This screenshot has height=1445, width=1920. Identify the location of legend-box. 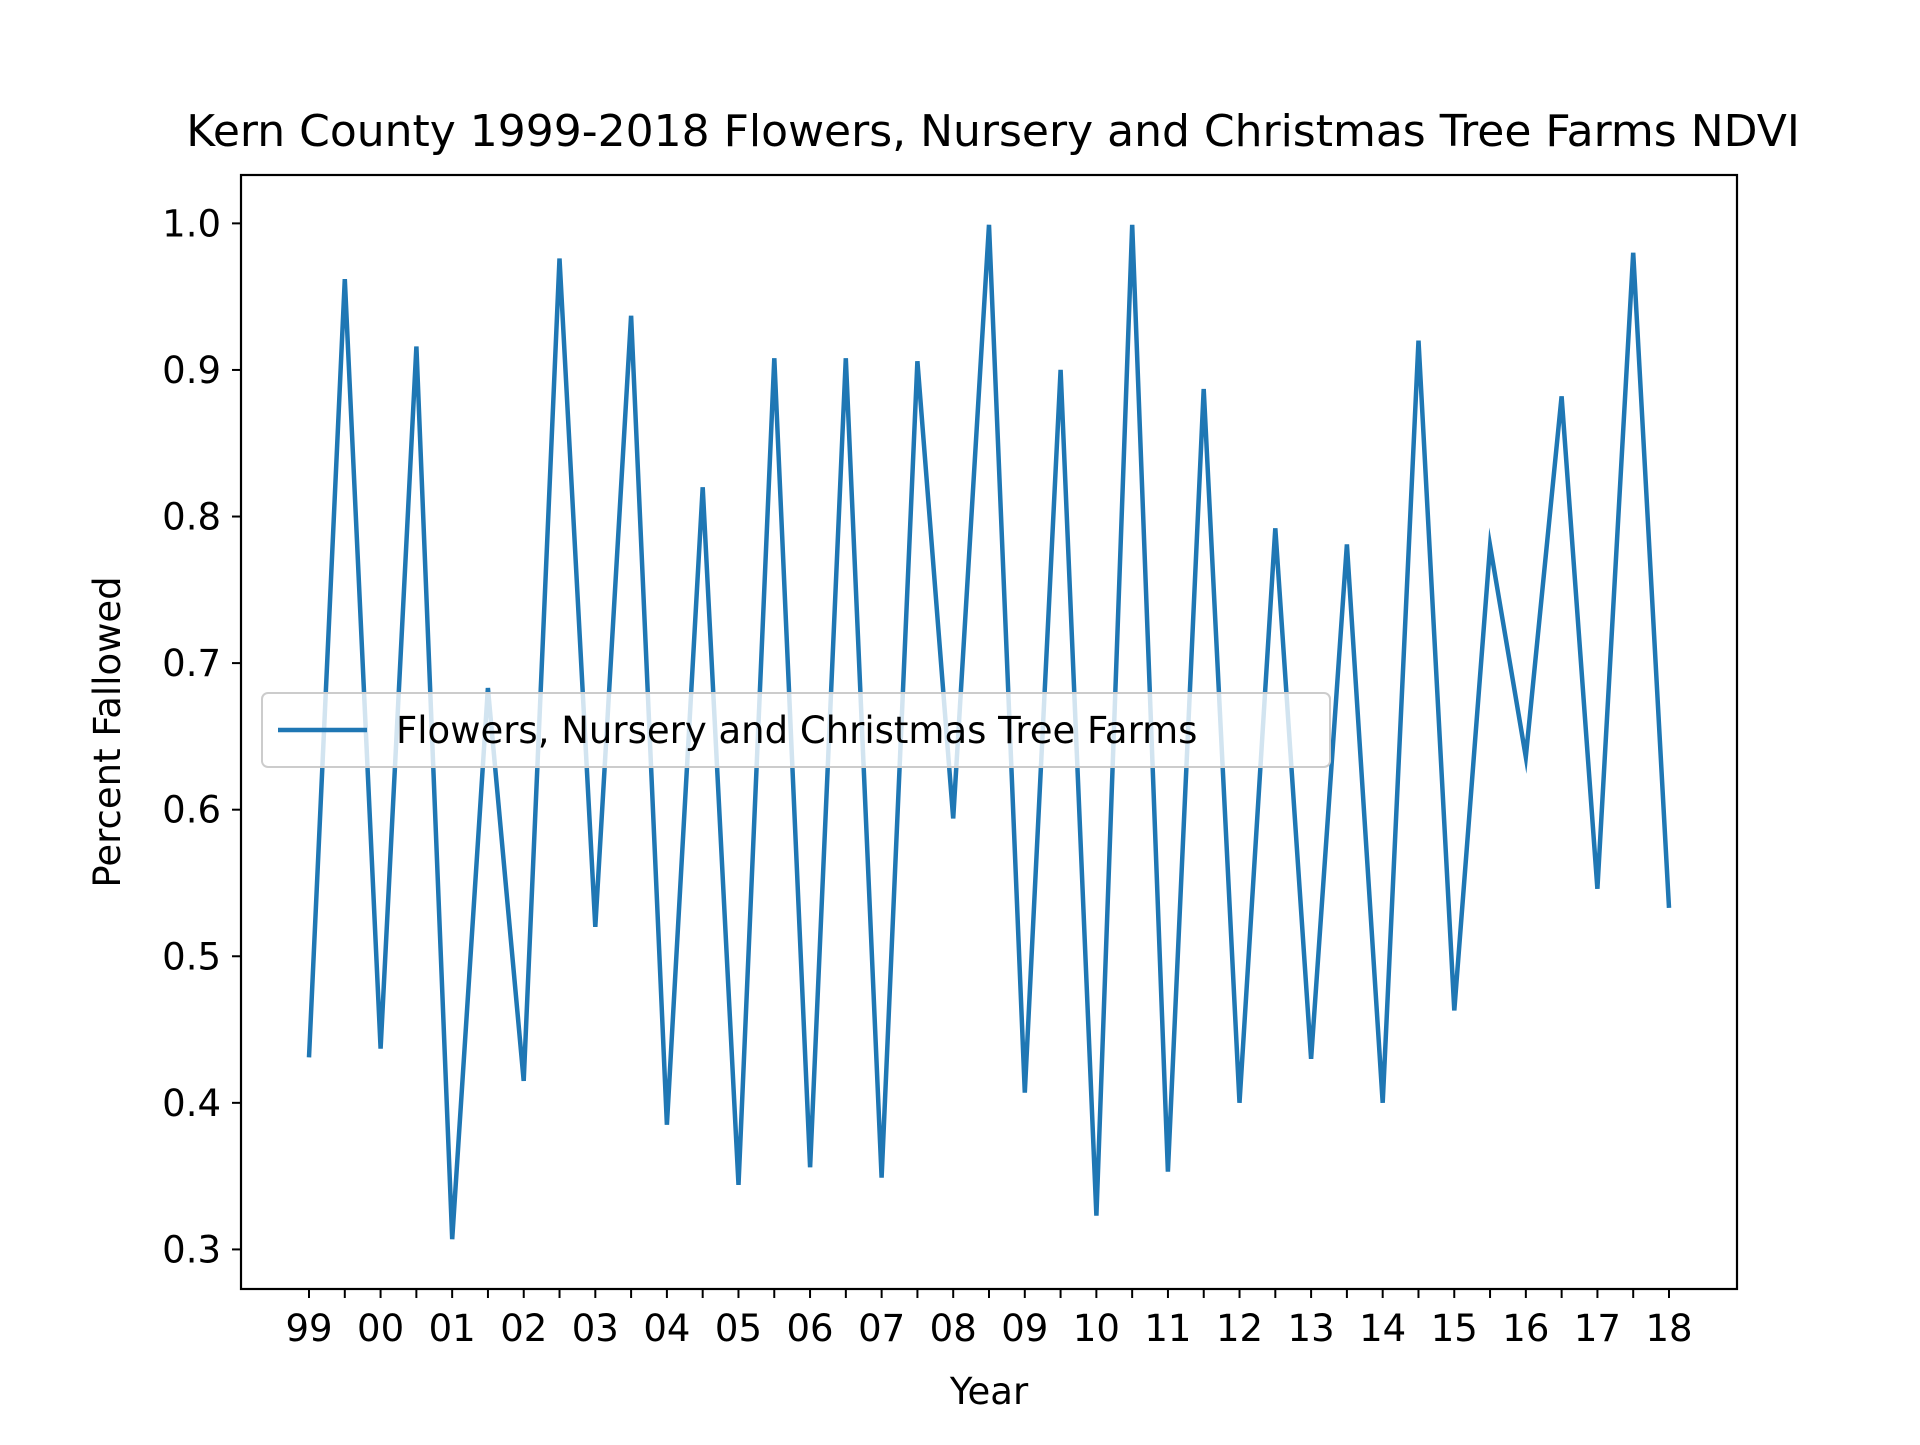
(796, 730).